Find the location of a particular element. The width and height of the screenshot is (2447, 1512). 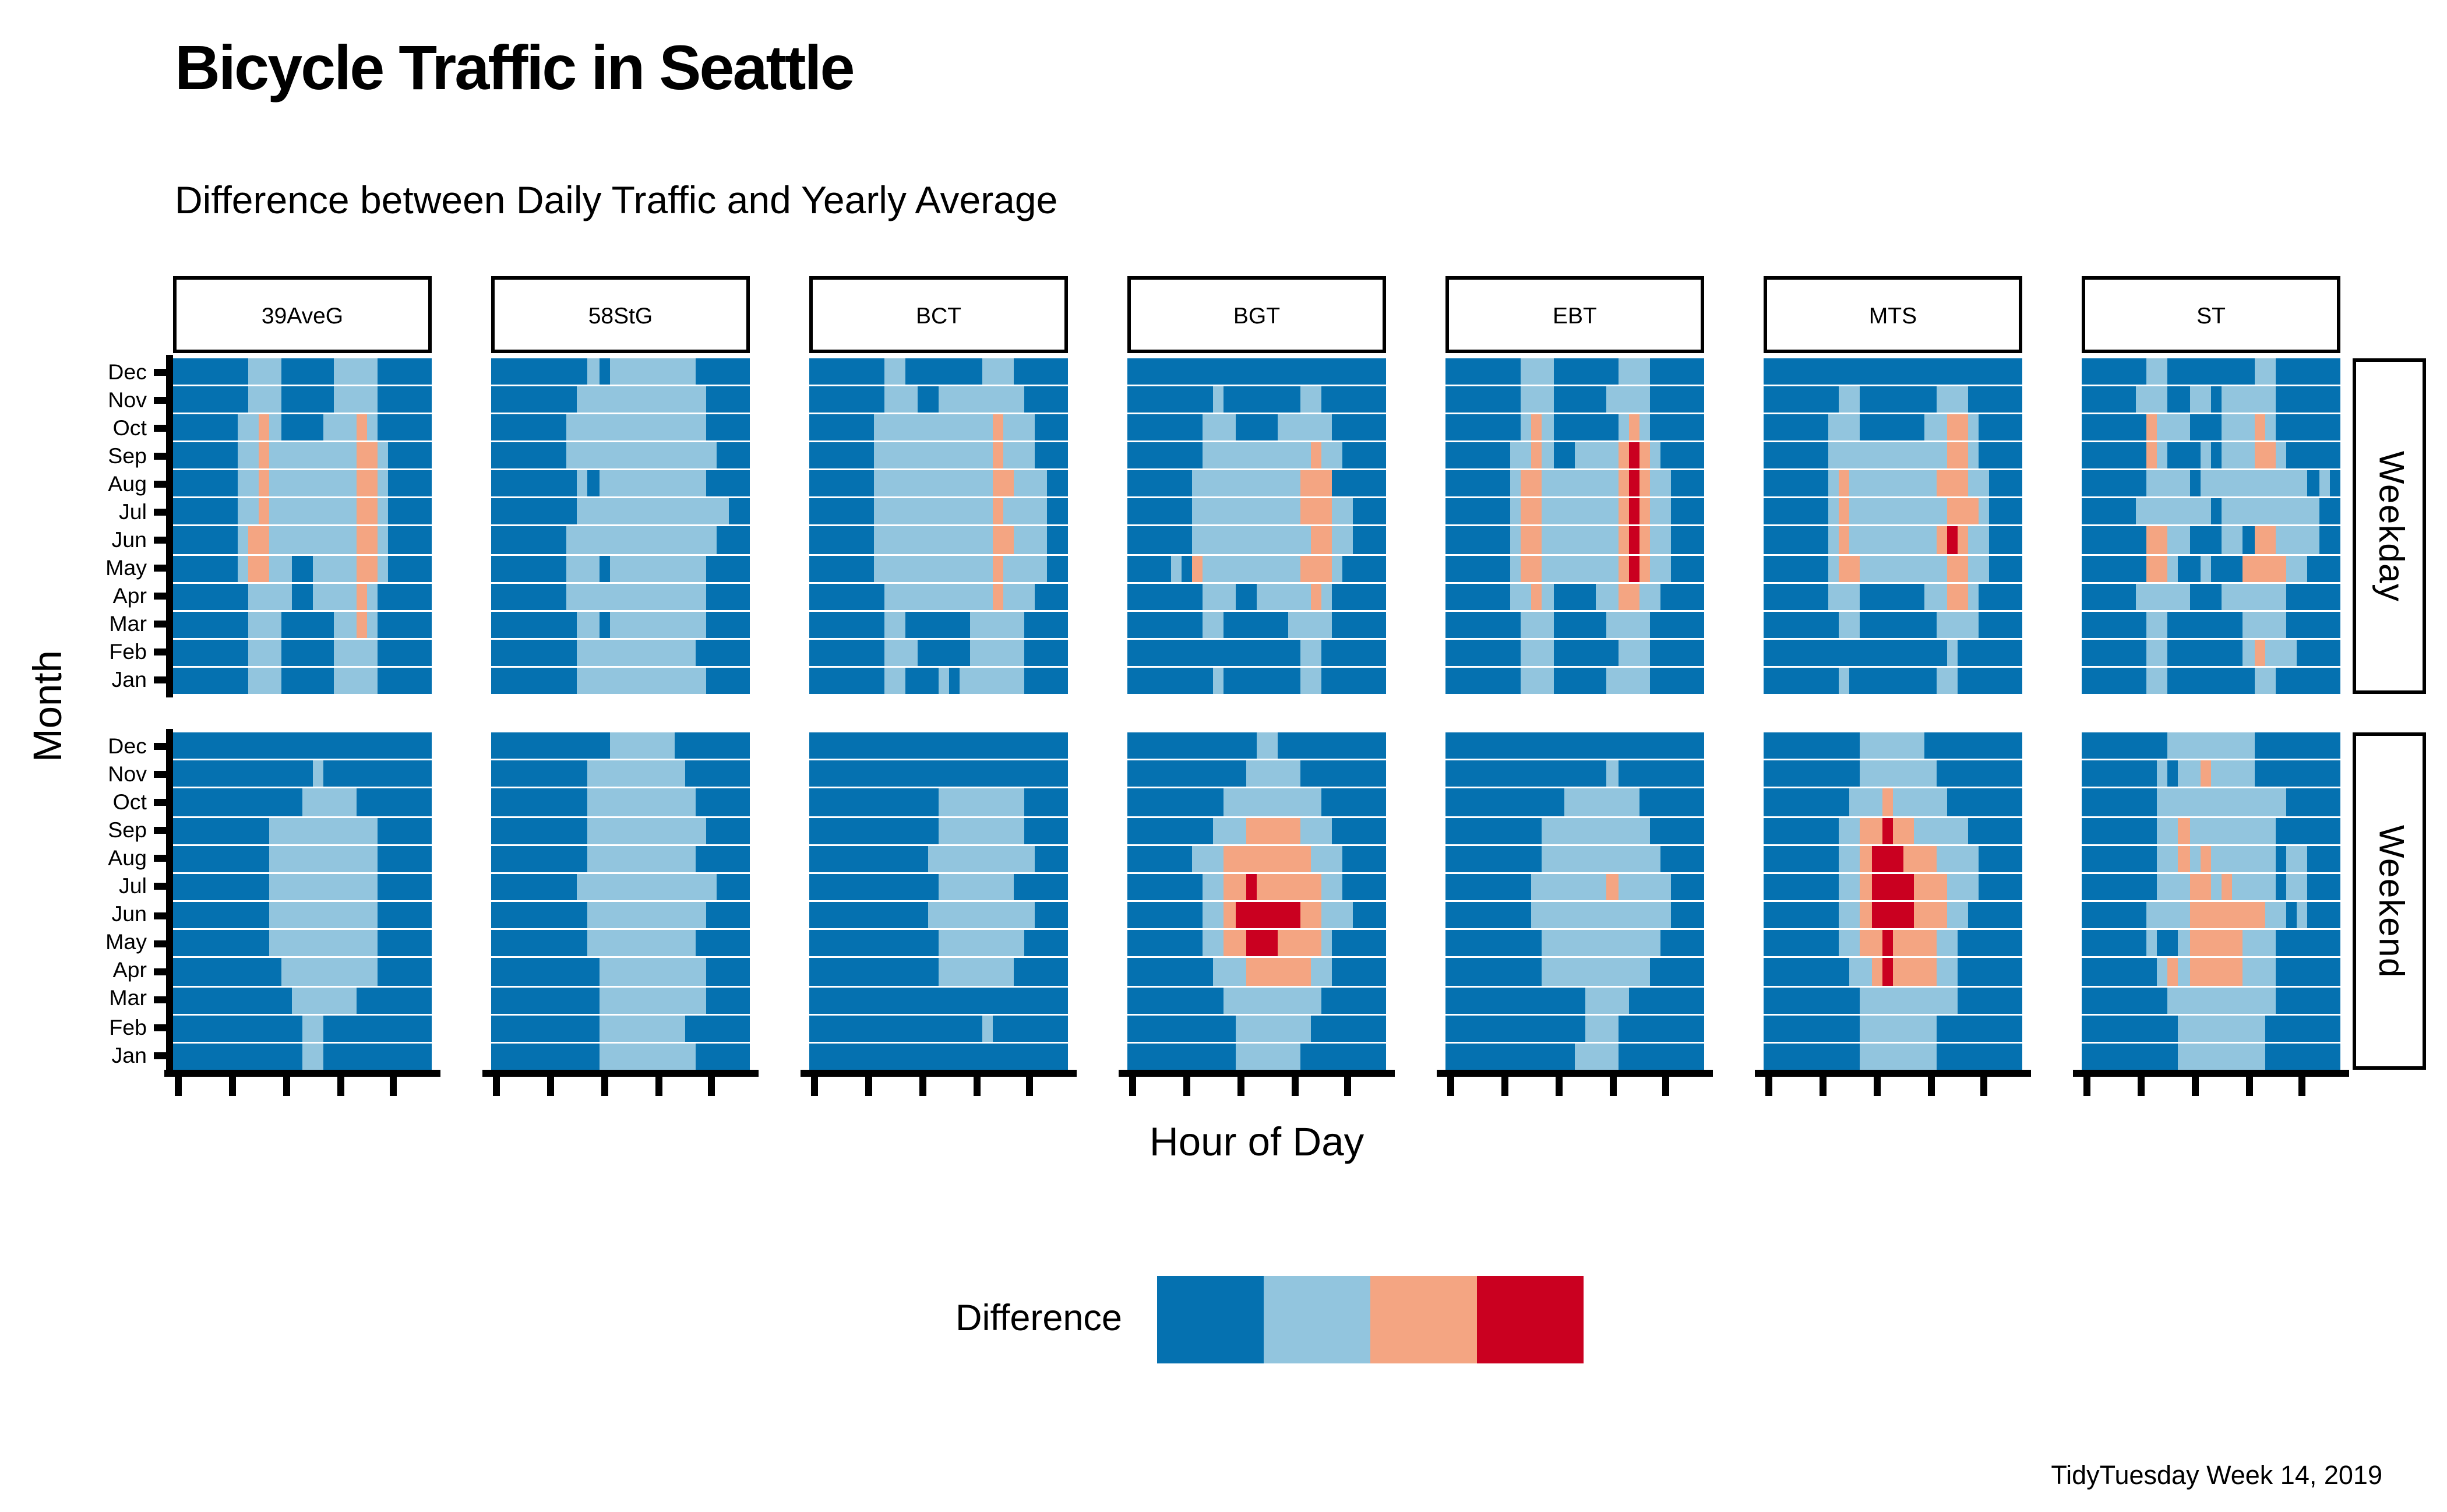

legend: Difference is located at coordinates (1159, 1319).